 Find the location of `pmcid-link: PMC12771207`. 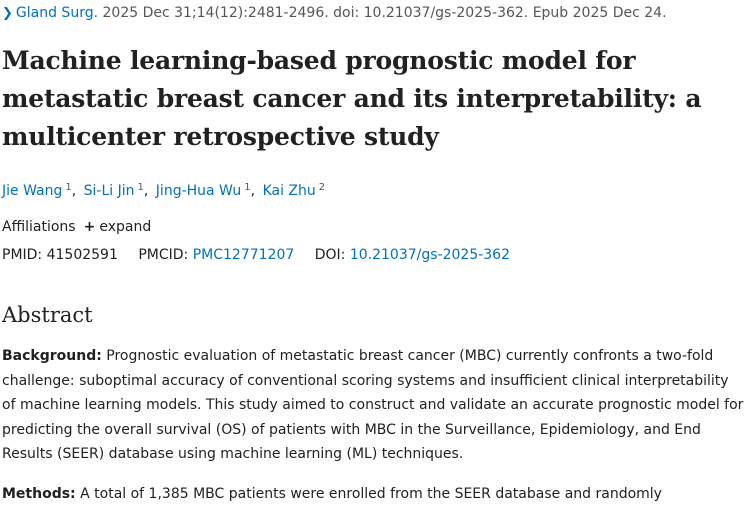

pmcid-link: PMC12771207 is located at coordinates (243, 255).